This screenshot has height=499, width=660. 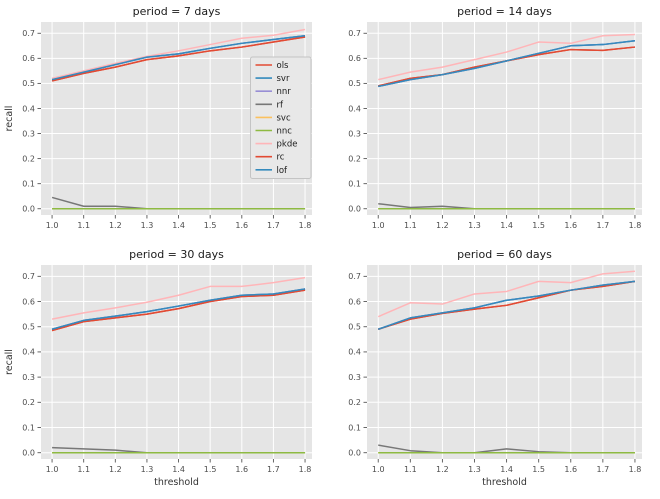 I want to click on legend-label-ols: ols, so click(x=283, y=66).